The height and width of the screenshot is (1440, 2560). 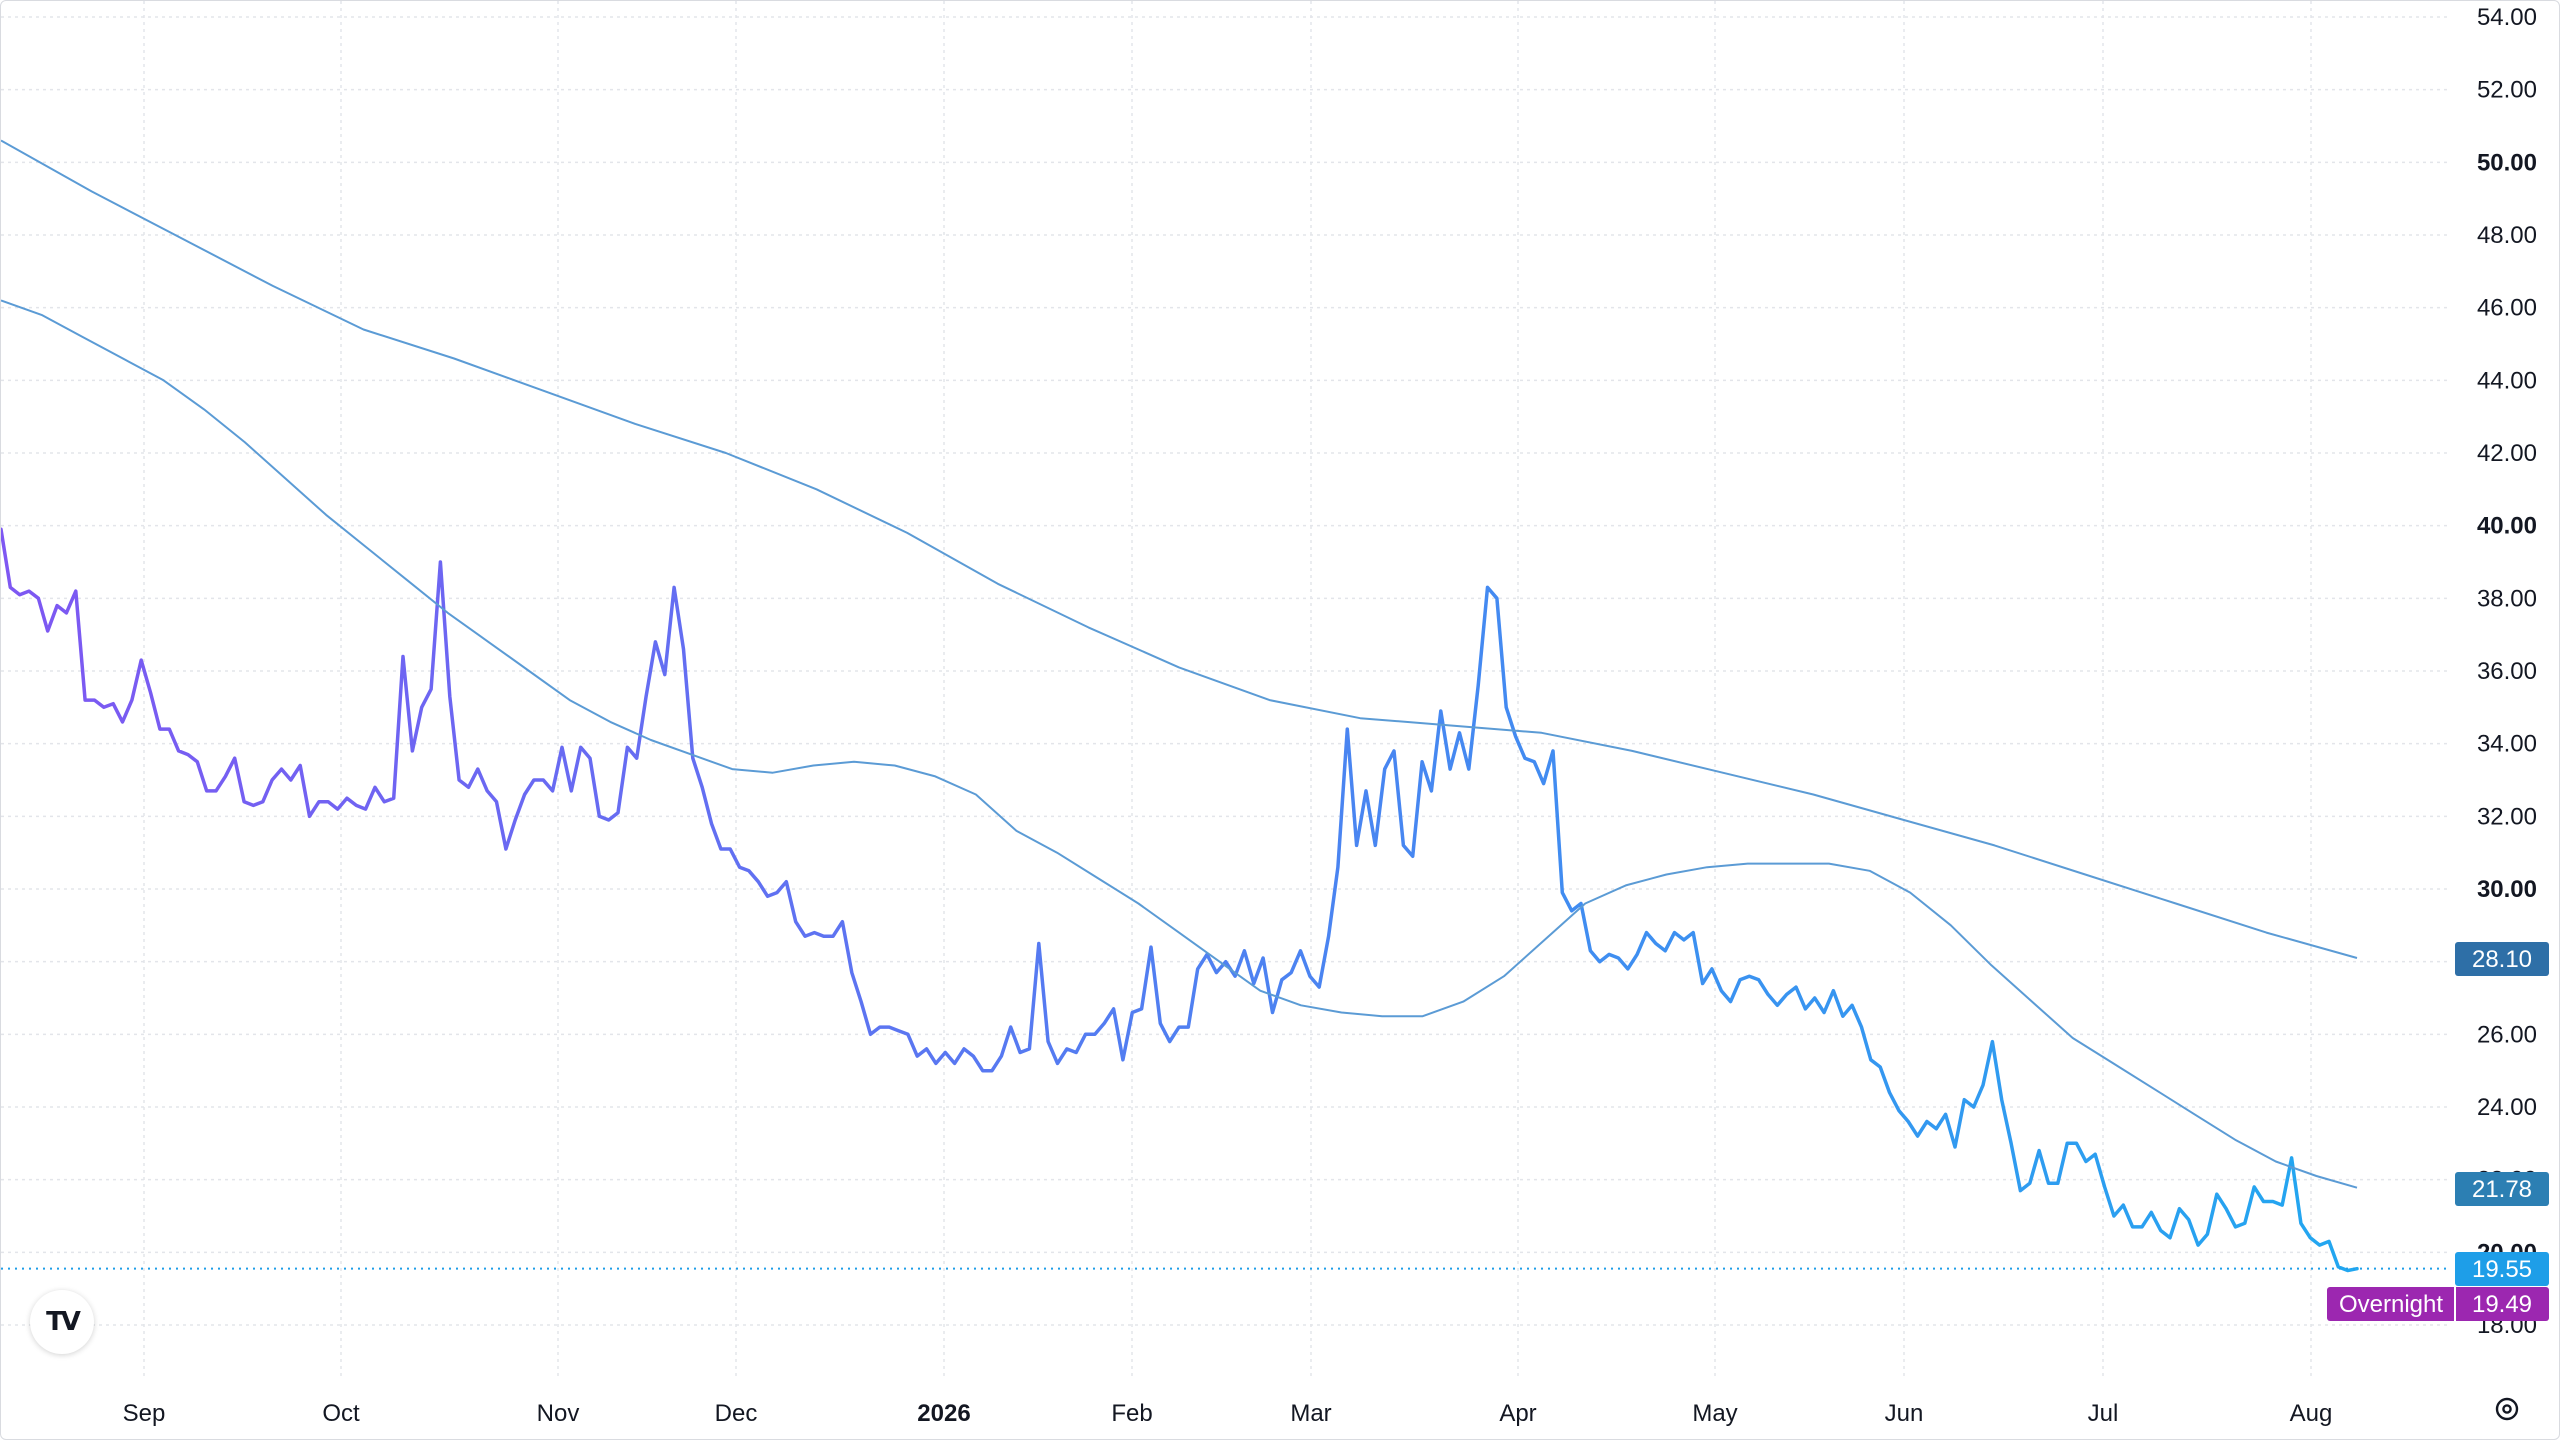 I want to click on y-tick-label: 54.00, so click(x=2507, y=17).